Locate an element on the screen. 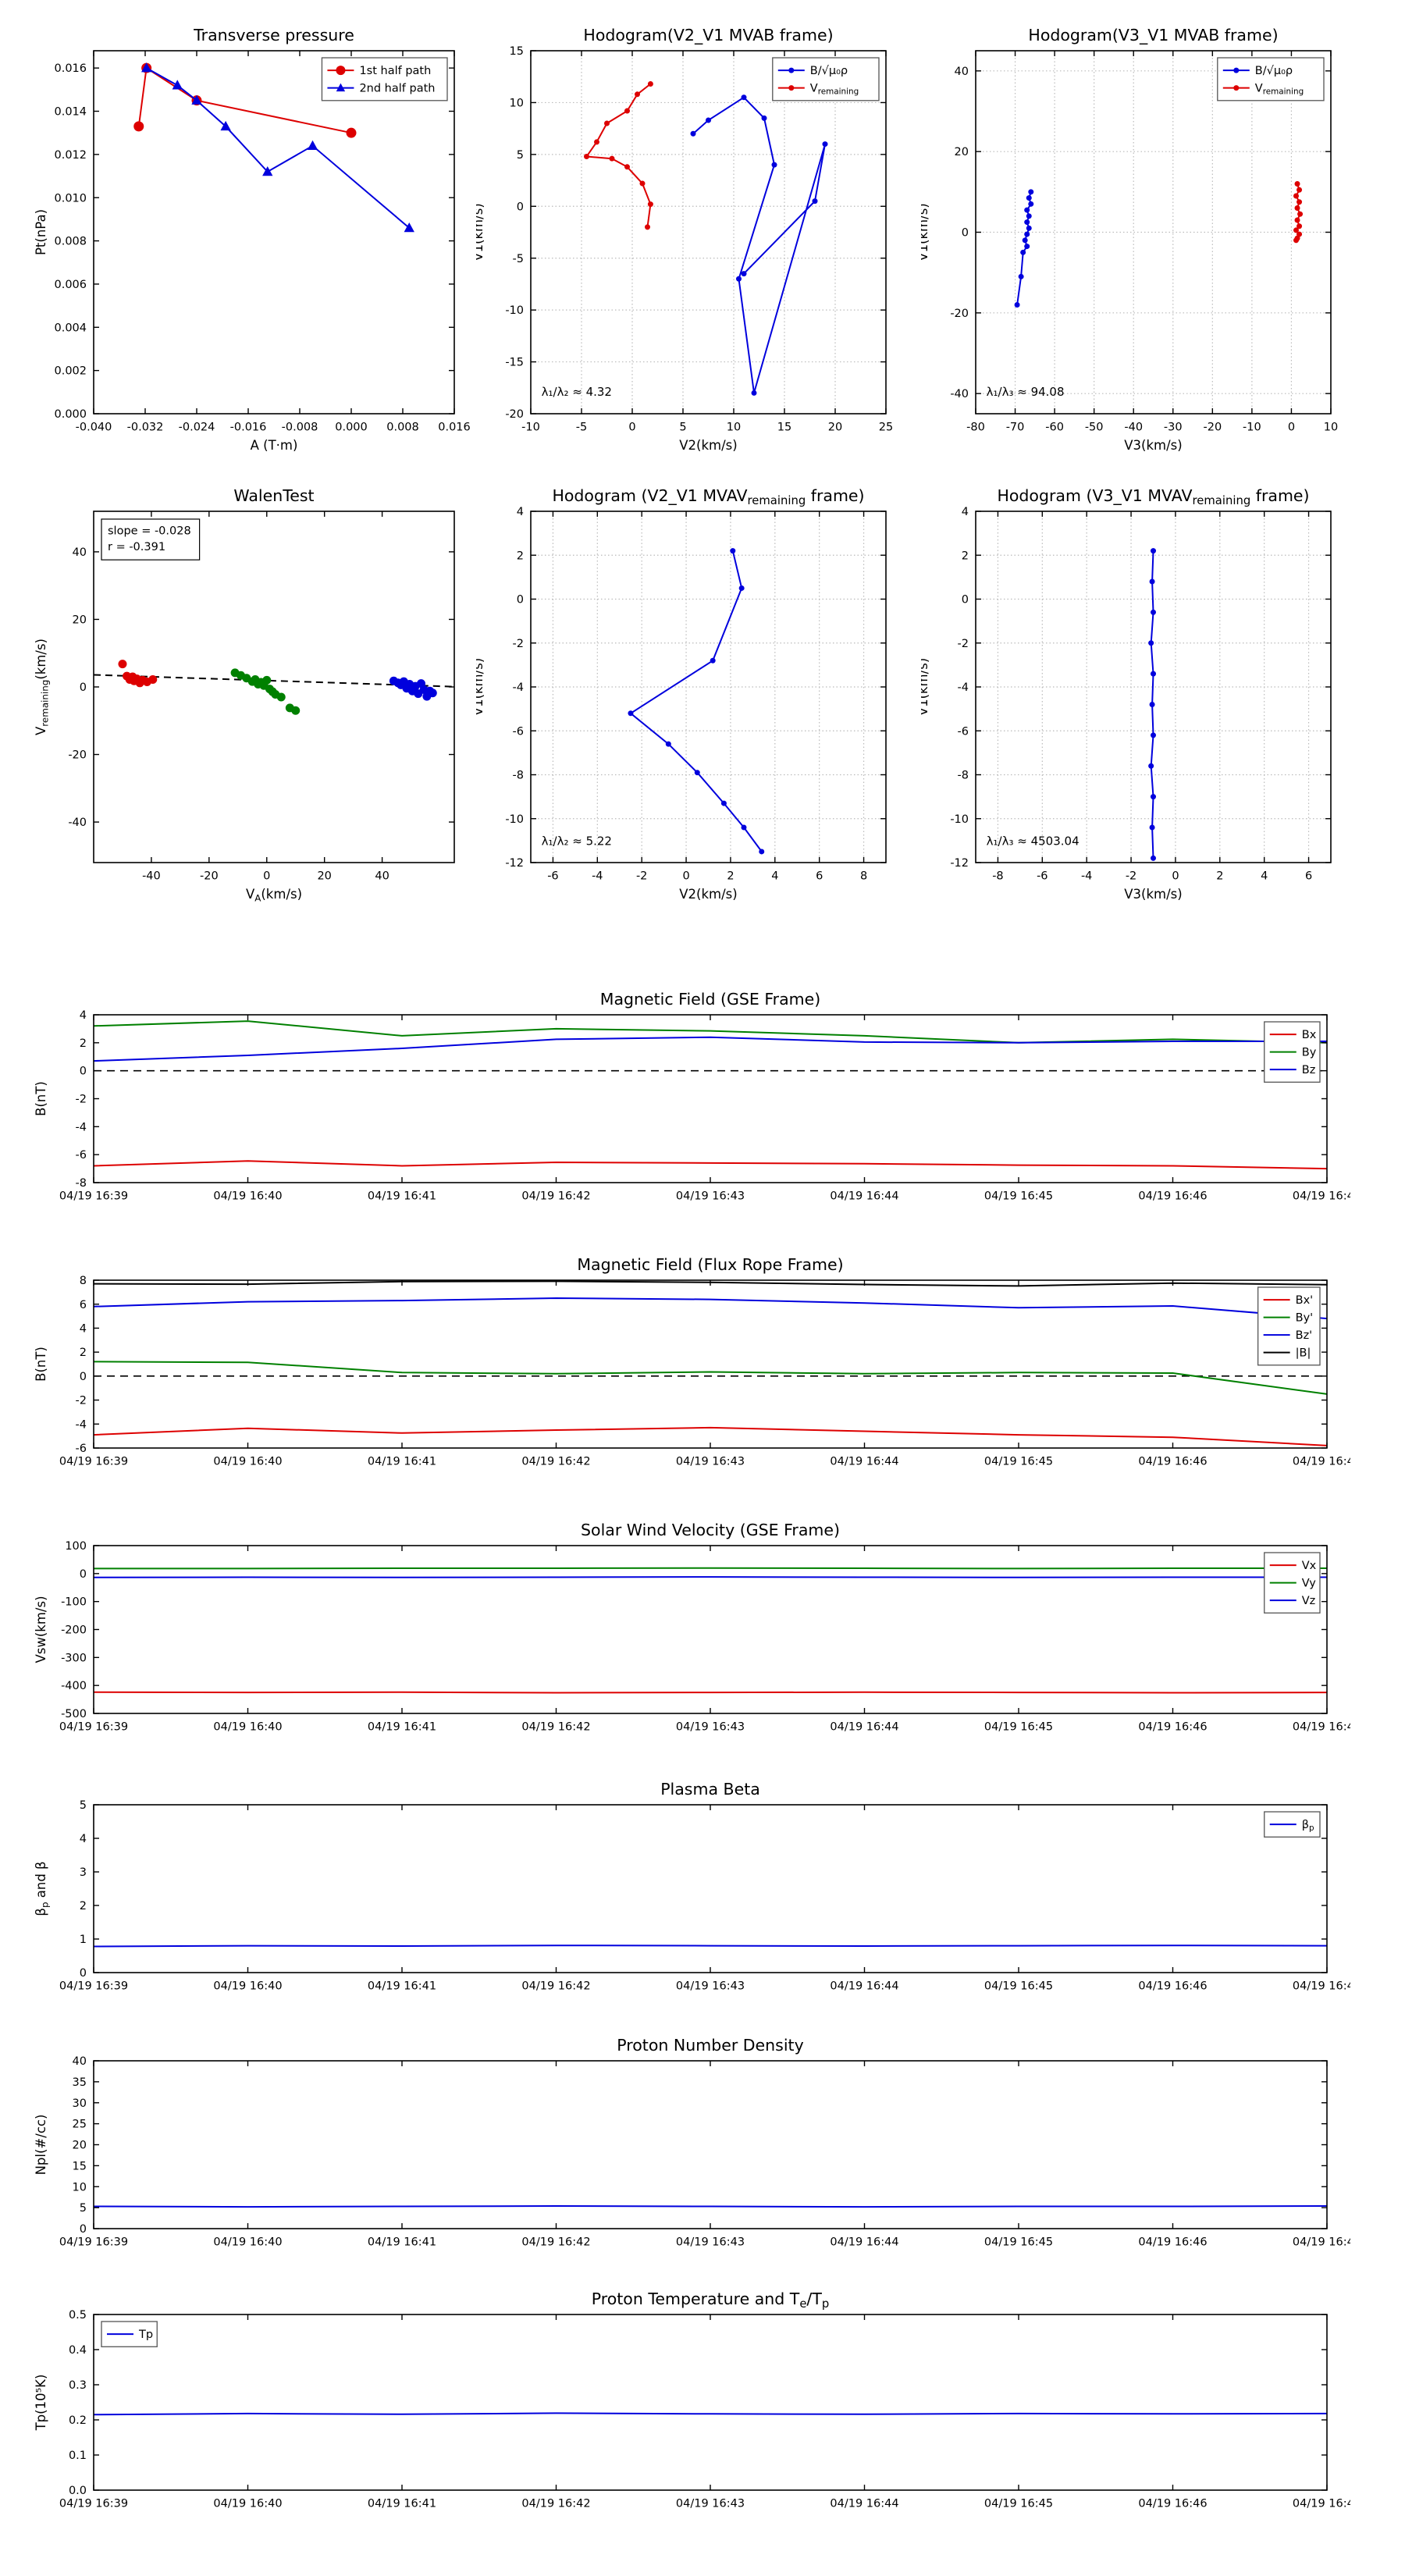 The height and width of the screenshot is (2576, 1405). svg-text: Vremaining(km/s) is located at coordinates (42, 687).